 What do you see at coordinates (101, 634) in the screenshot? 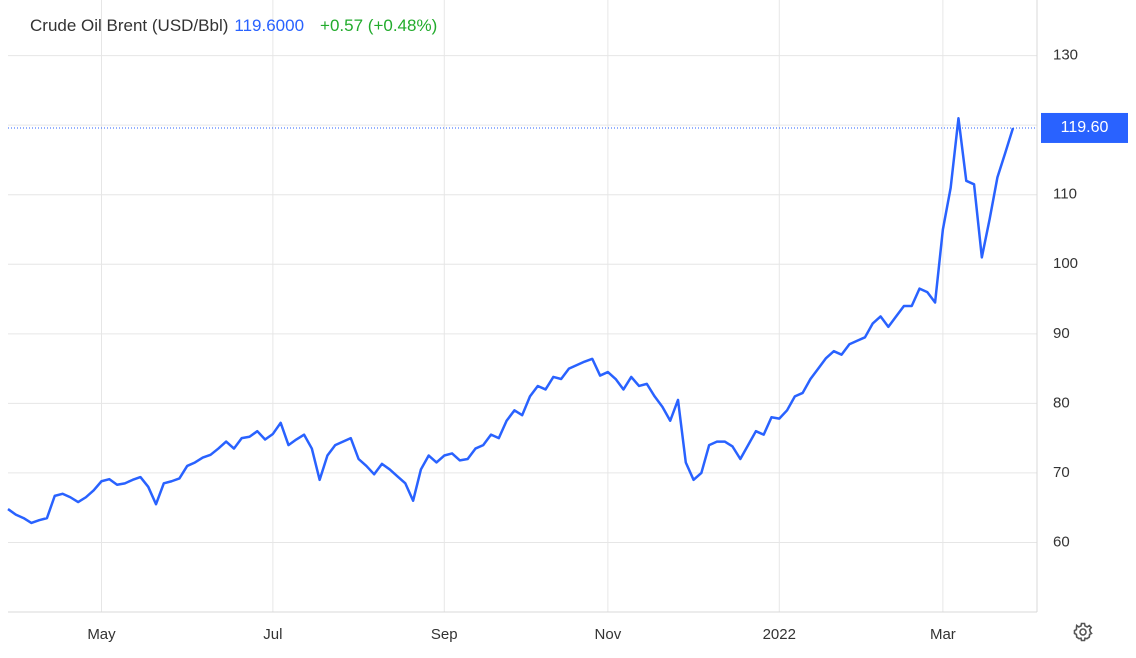
I see `x-tick-label: May` at bounding box center [101, 634].